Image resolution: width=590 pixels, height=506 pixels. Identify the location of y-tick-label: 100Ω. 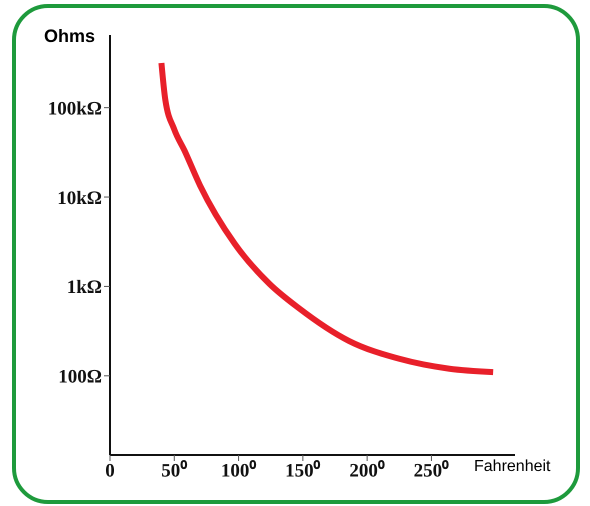
(80, 377).